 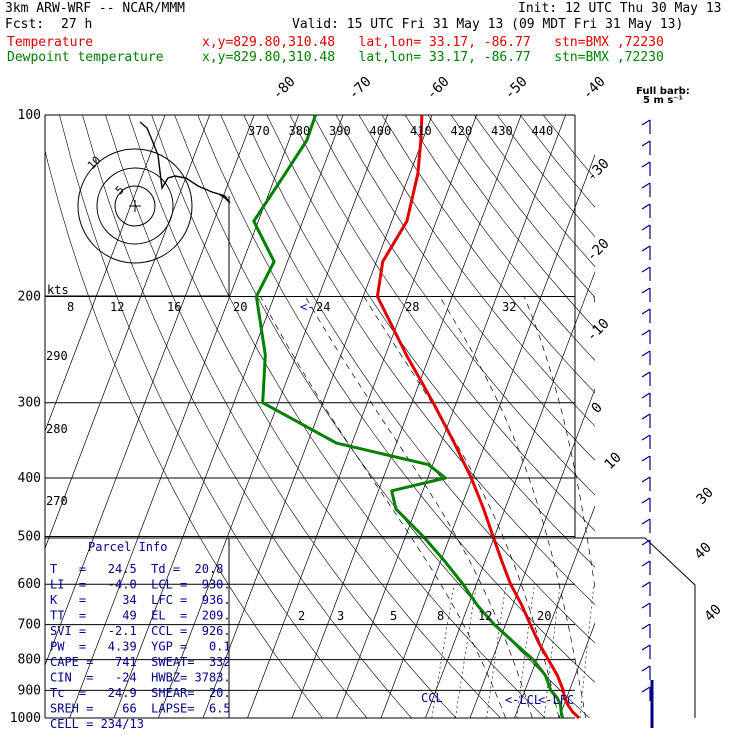 I want to click on temperature-tick-label: -80, so click(x=284, y=88).